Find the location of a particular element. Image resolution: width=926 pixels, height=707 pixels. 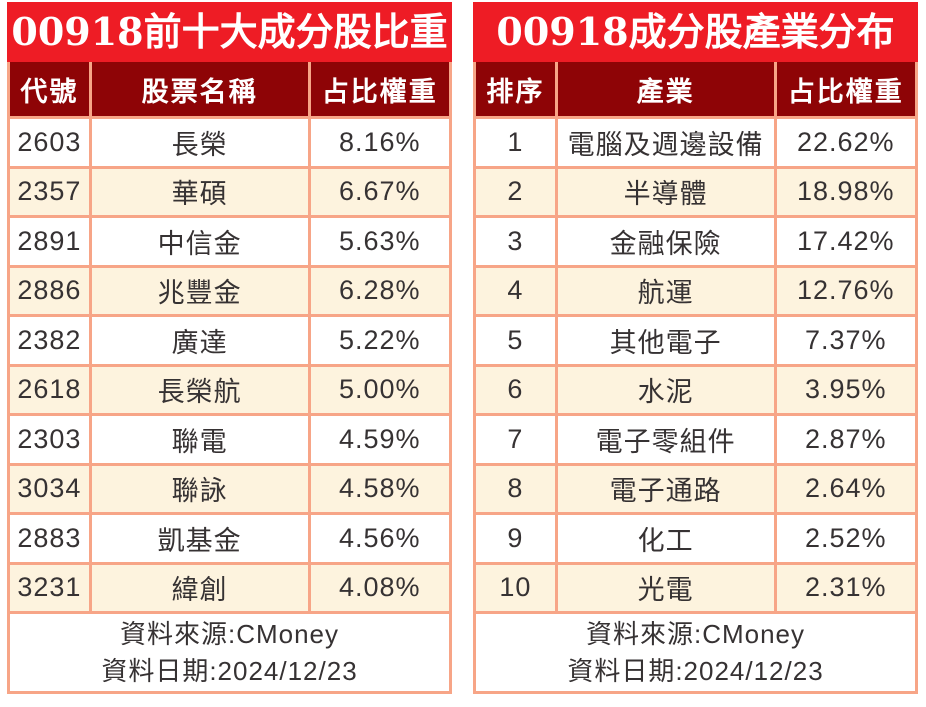

industries-source-cell: 資料來源:CMoney 資料日期:2024/12/23 is located at coordinates (695, 652).